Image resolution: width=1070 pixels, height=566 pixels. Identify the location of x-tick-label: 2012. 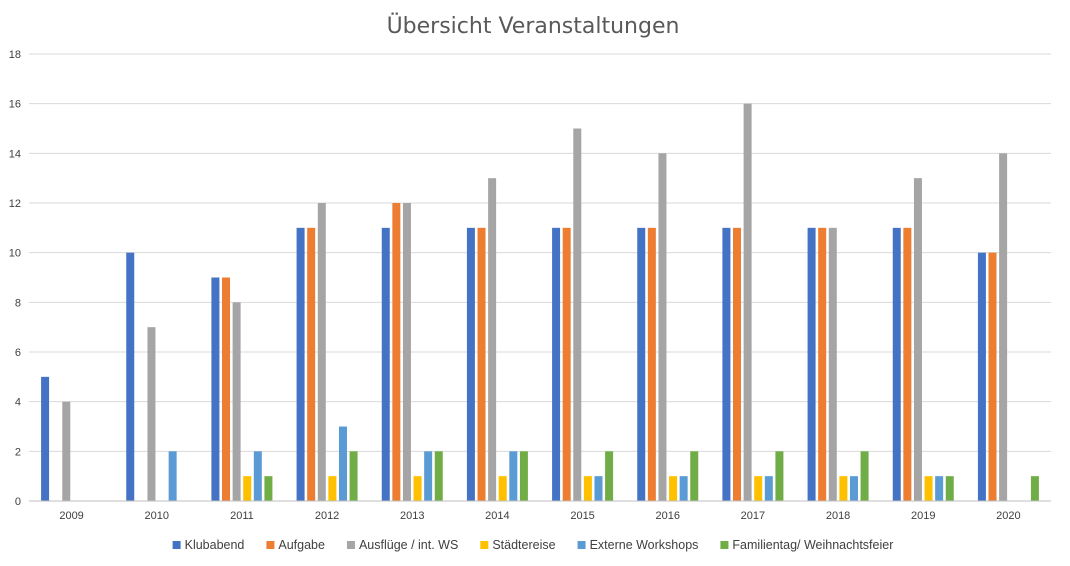
(327, 516).